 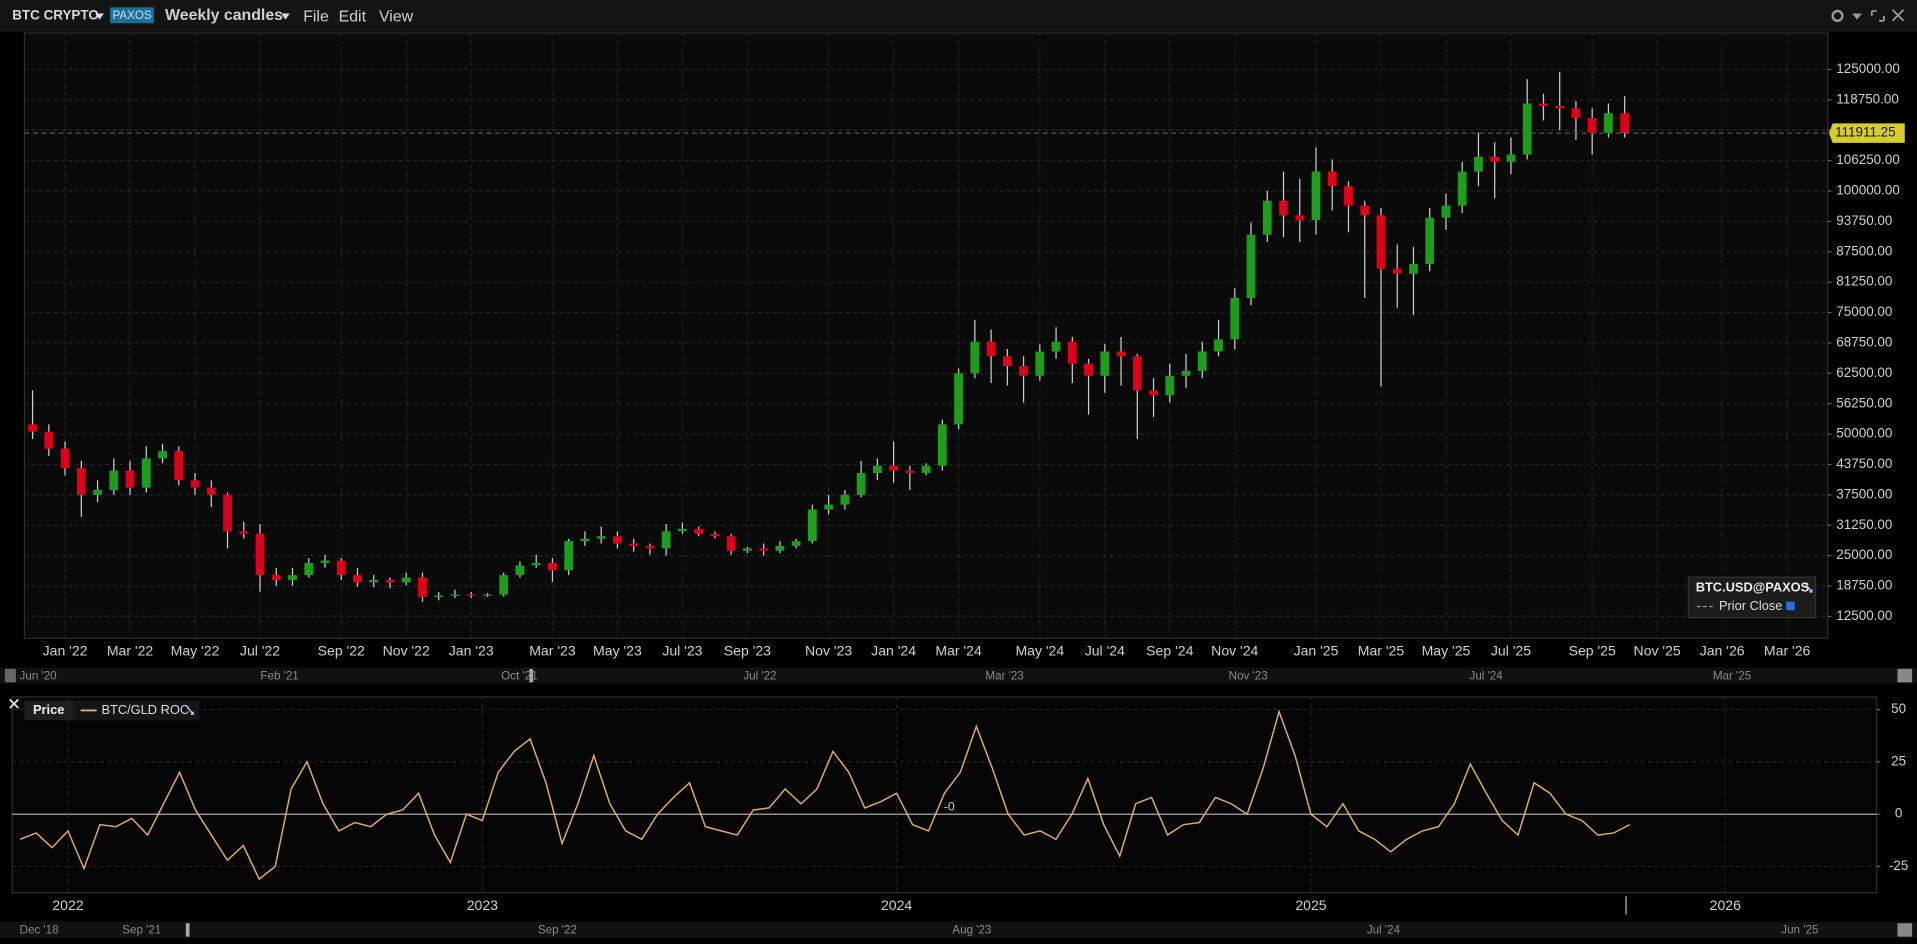 I want to click on y-tick-label: 87500.00, so click(x=1864, y=250).